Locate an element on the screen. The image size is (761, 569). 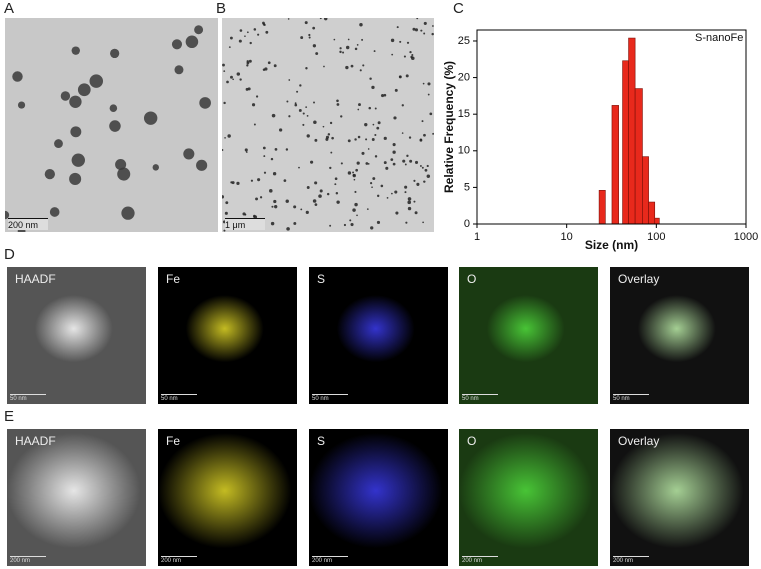
map-label: S is located at coordinates (321, 441).